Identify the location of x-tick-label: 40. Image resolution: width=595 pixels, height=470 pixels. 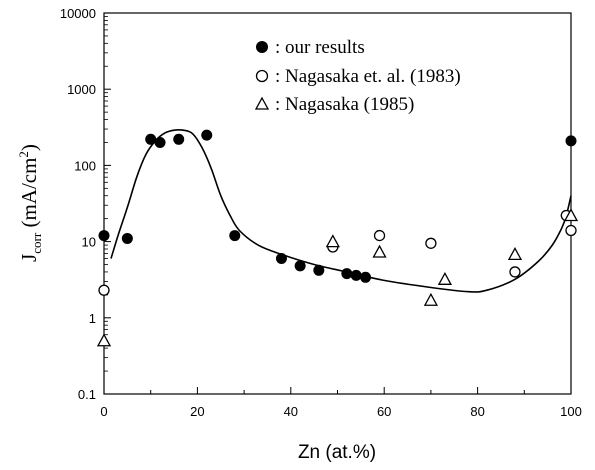
(291, 411).